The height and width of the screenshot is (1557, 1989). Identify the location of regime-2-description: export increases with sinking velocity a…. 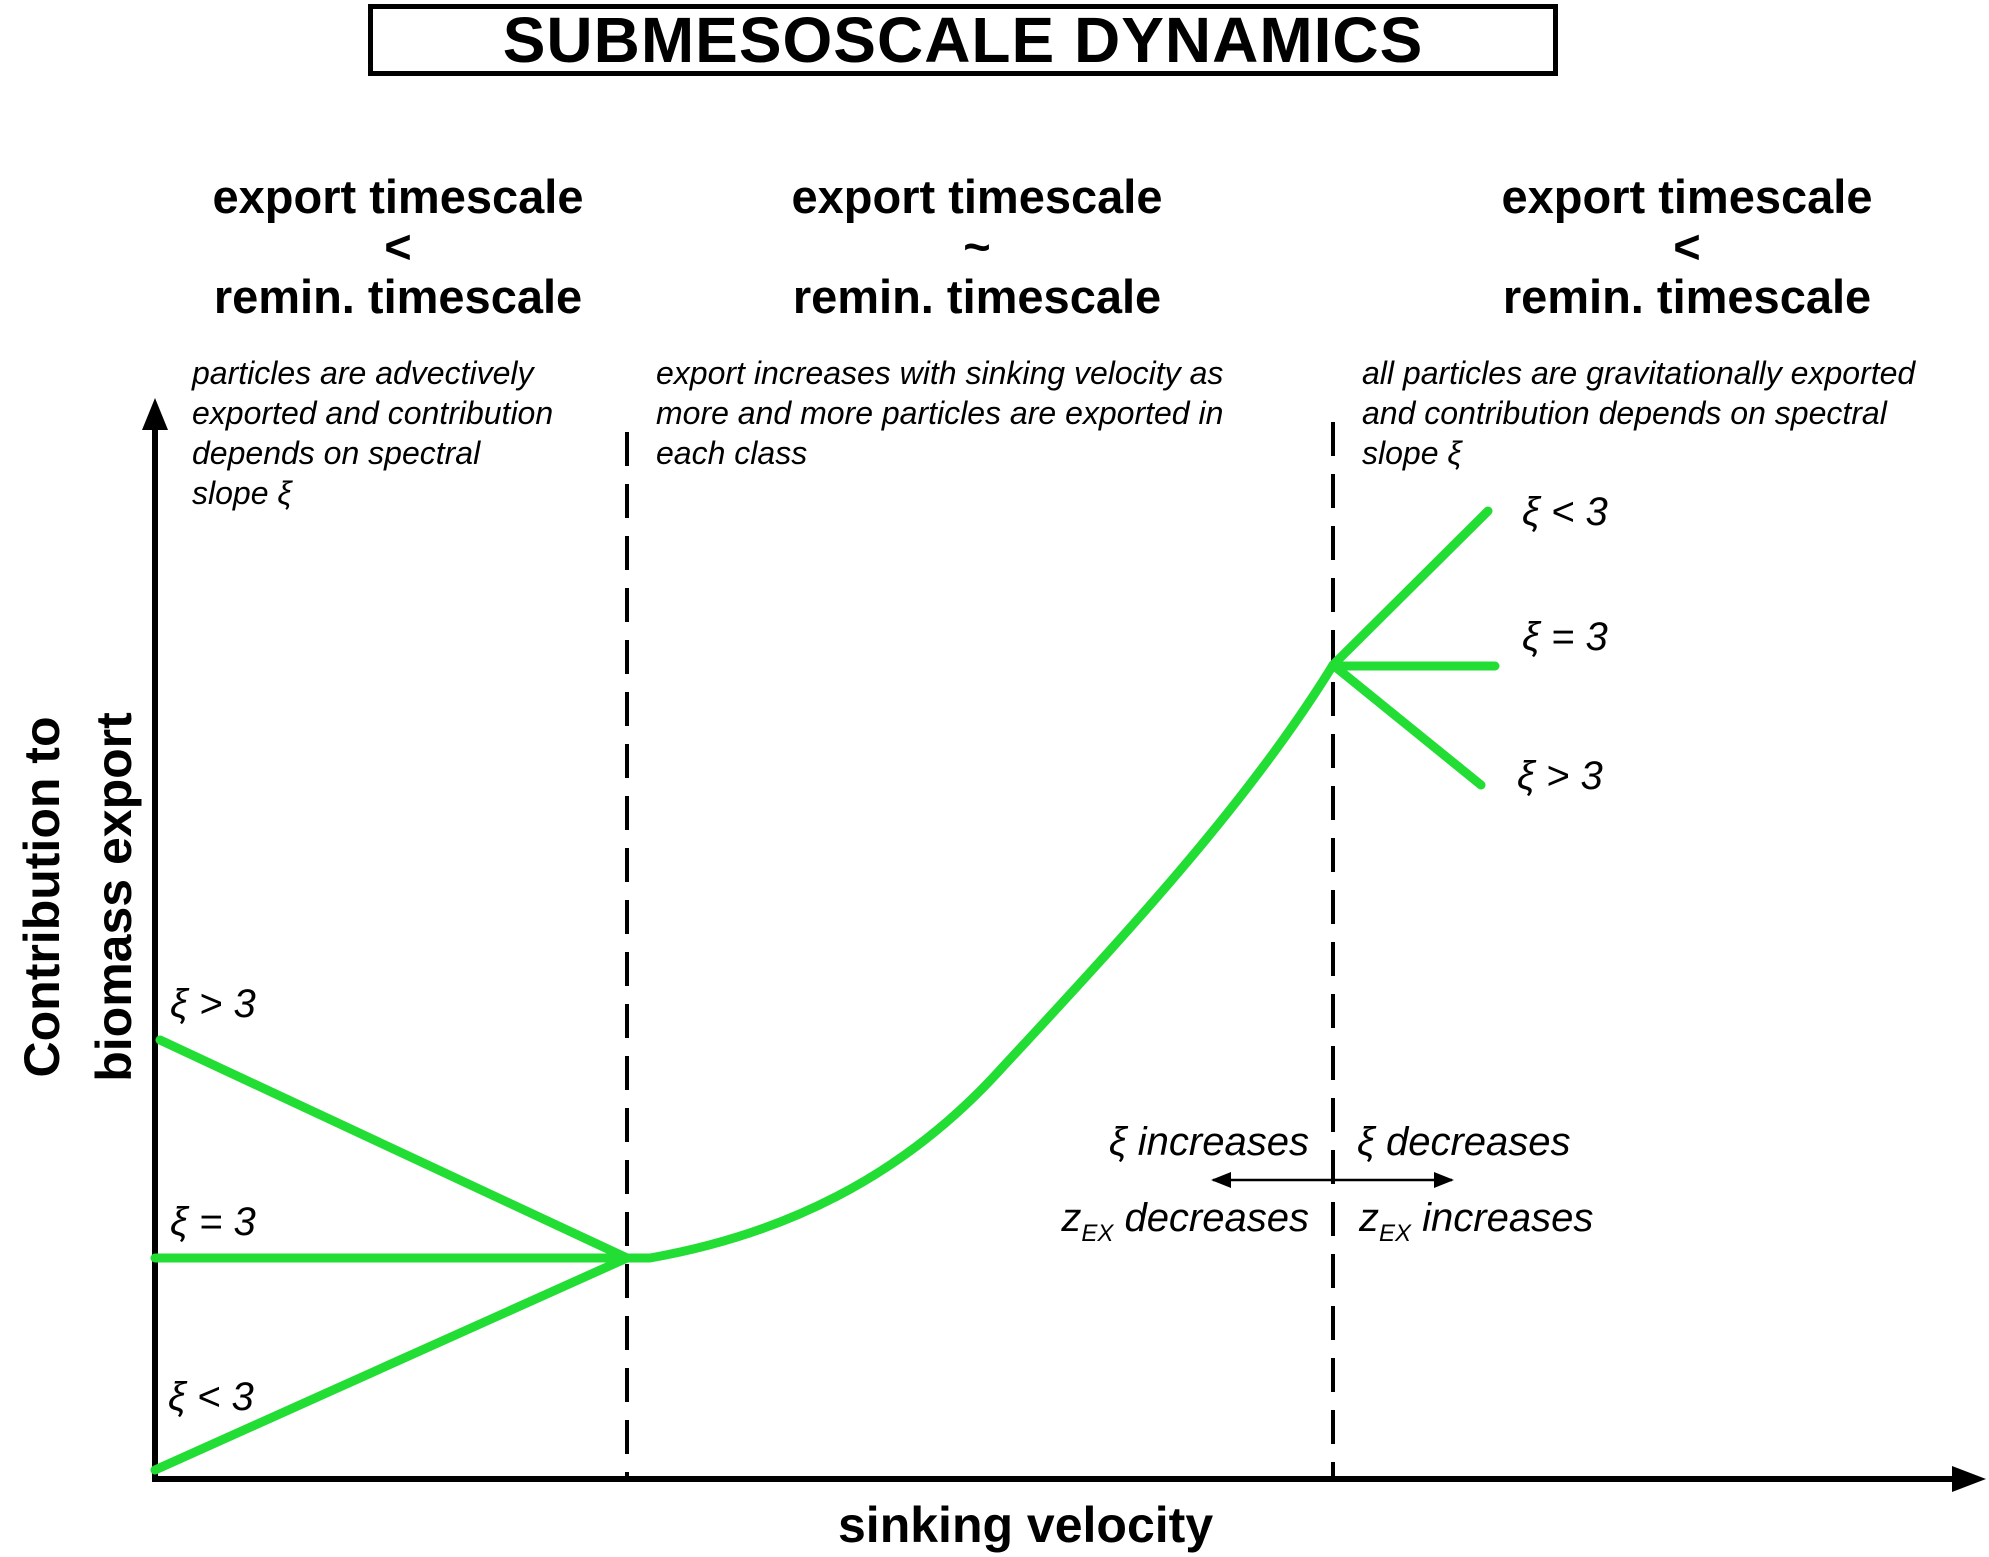
(939, 413).